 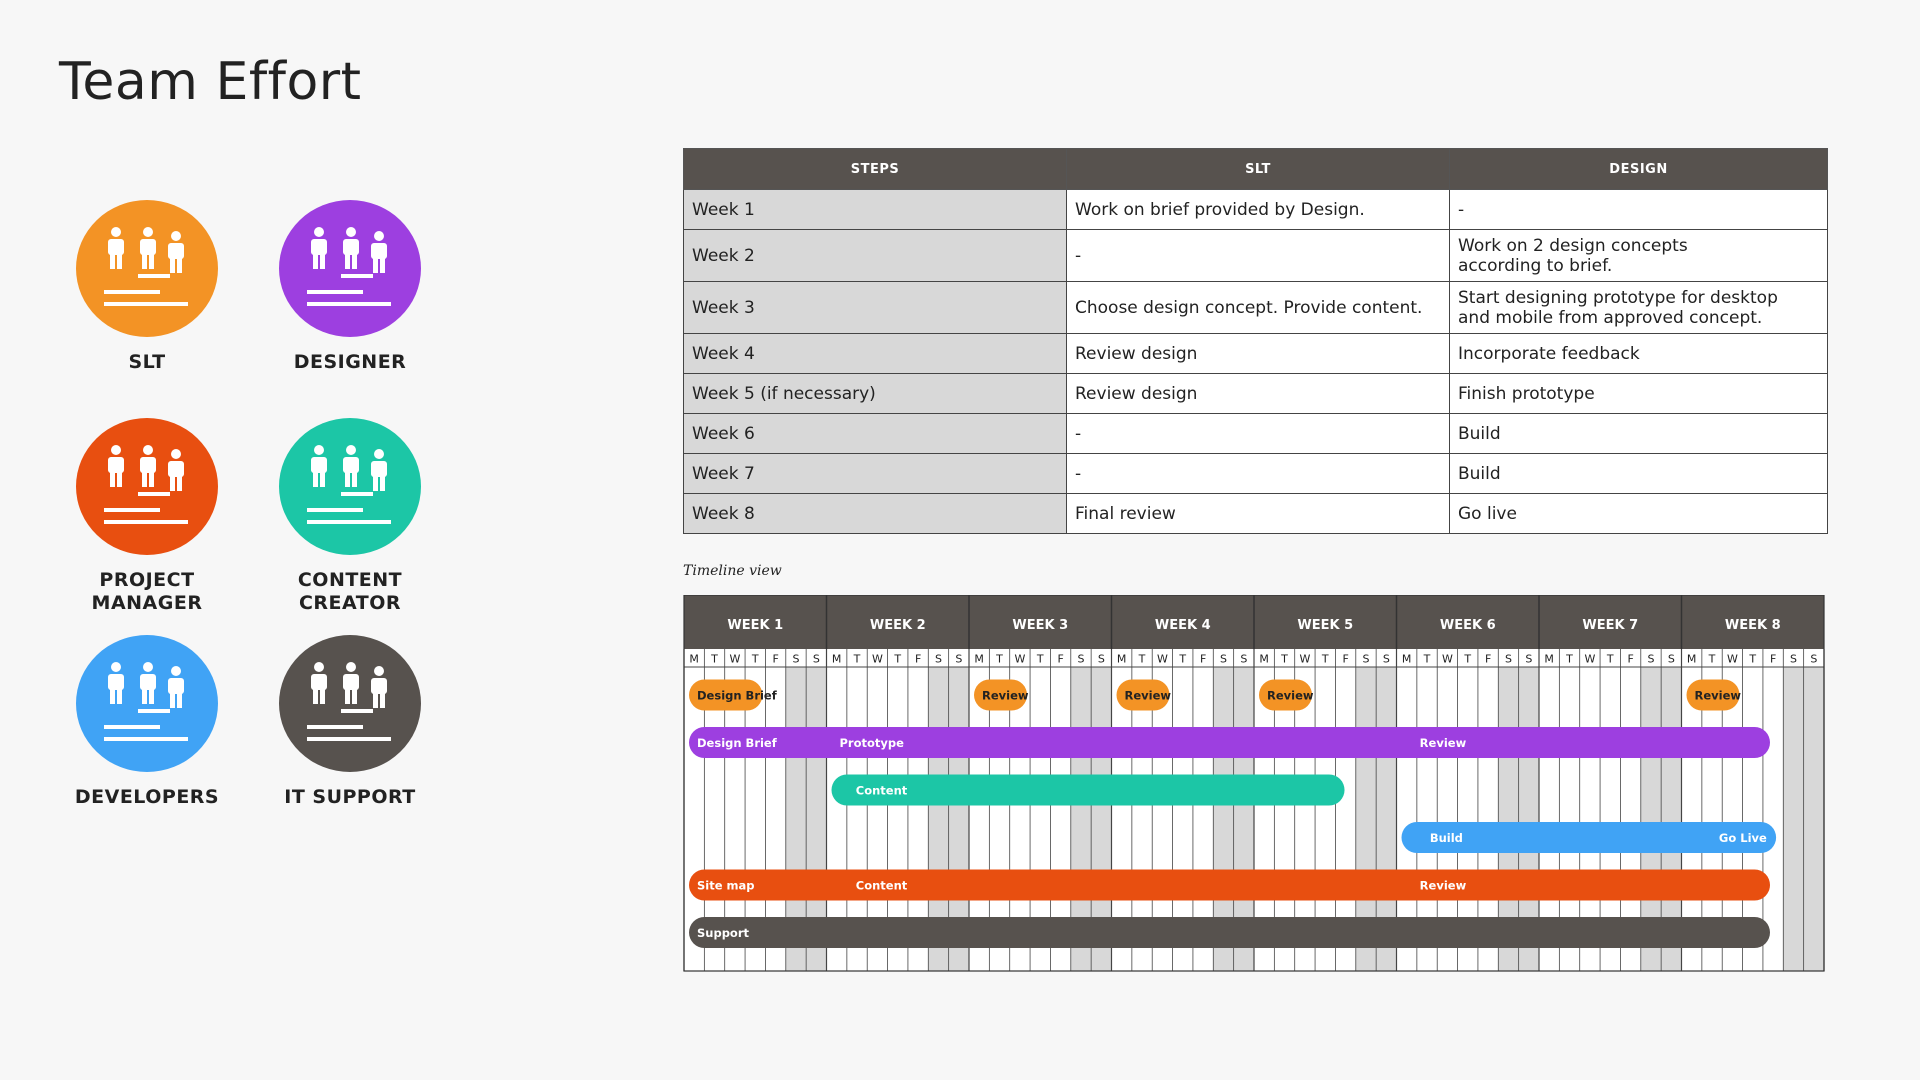 I want to click on table-row: Week 7- Build, so click(x=1255, y=473).